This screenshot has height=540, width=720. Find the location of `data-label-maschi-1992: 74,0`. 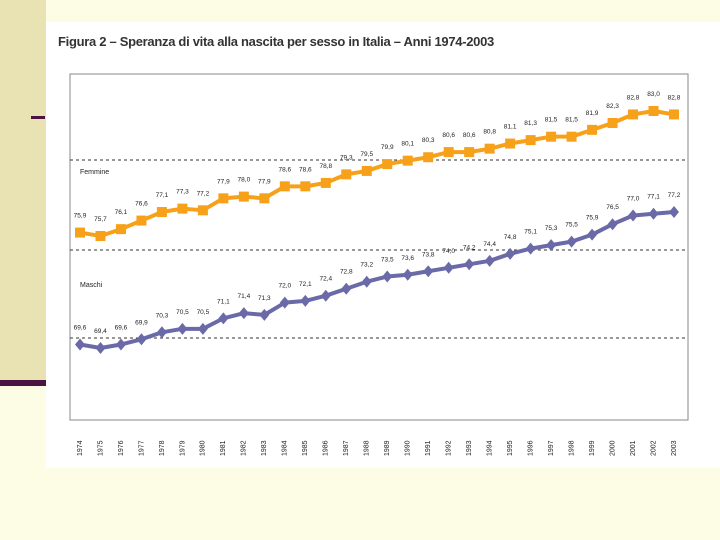

data-label-maschi-1992: 74,0 is located at coordinates (448, 251).